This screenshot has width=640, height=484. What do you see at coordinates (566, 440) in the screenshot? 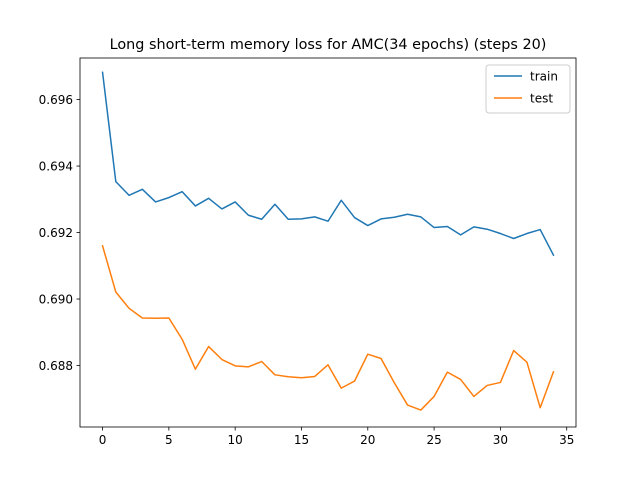
I see `x-tick-label: 35` at bounding box center [566, 440].